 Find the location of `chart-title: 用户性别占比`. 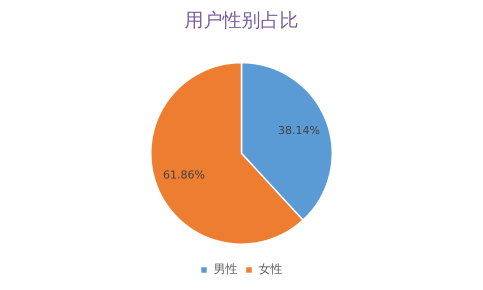

chart-title: 用户性别占比 is located at coordinates (241, 20).